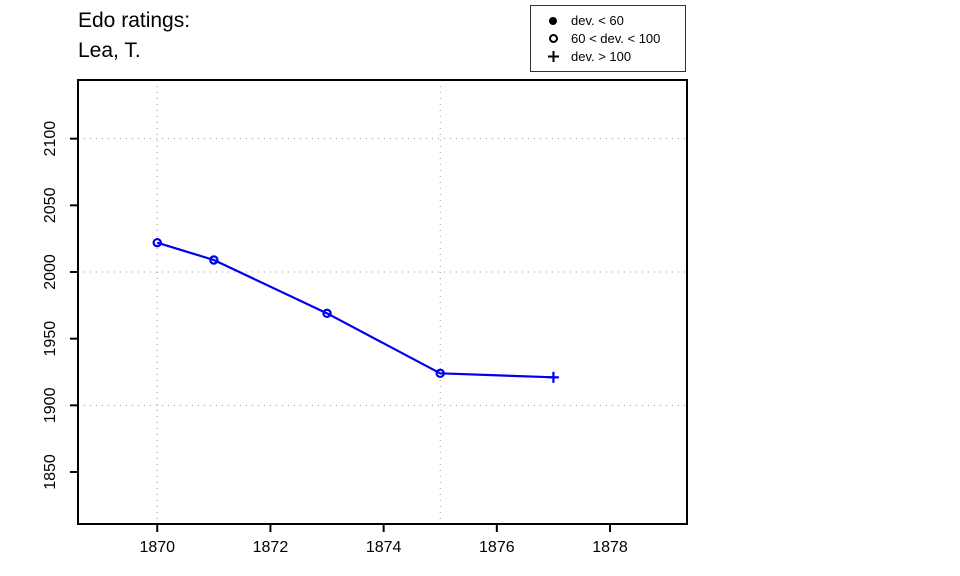 This screenshot has height=576, width=960. Describe the element at coordinates (50, 472) in the screenshot. I see `y-tick-label: 1850` at that location.